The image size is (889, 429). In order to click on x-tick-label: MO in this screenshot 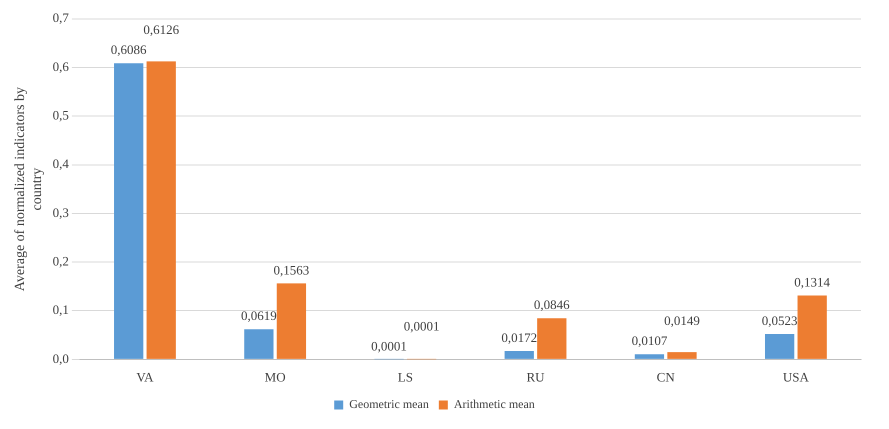, I will do `click(275, 377)`.